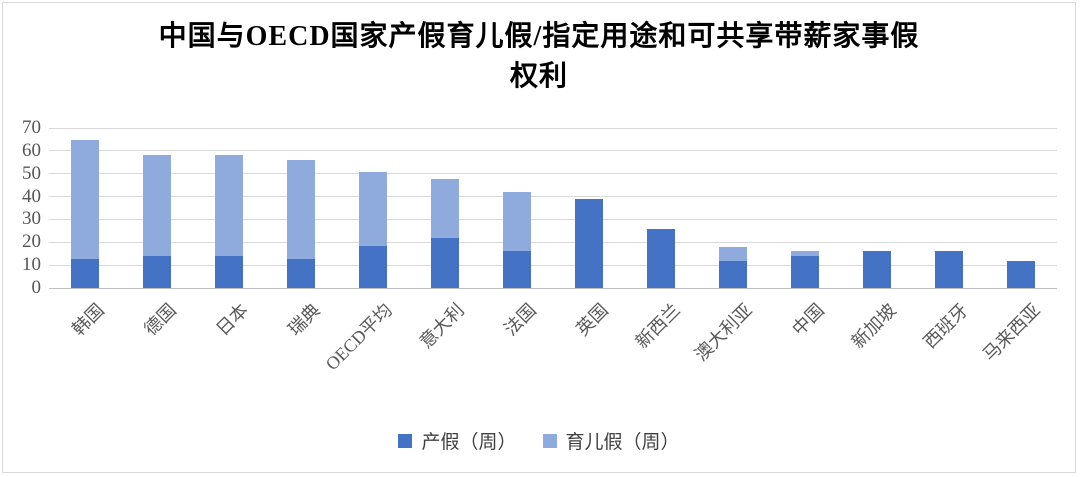  I want to click on bar-意大利, so click(445, 233).